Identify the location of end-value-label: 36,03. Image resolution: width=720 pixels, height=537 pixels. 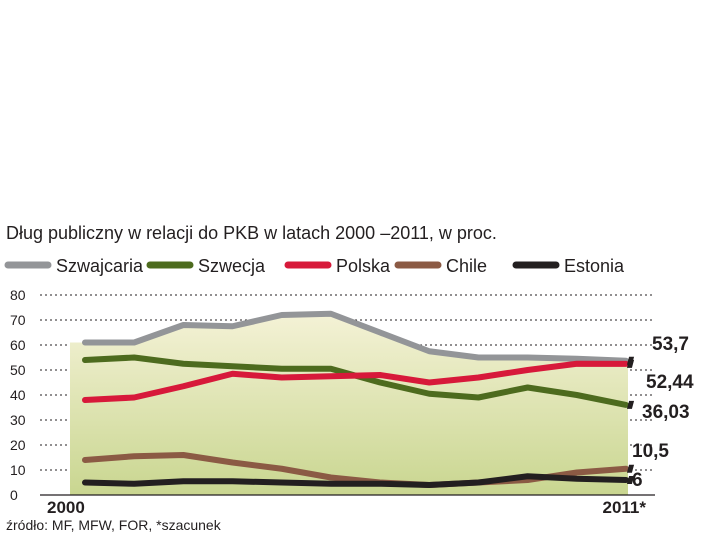
(666, 412).